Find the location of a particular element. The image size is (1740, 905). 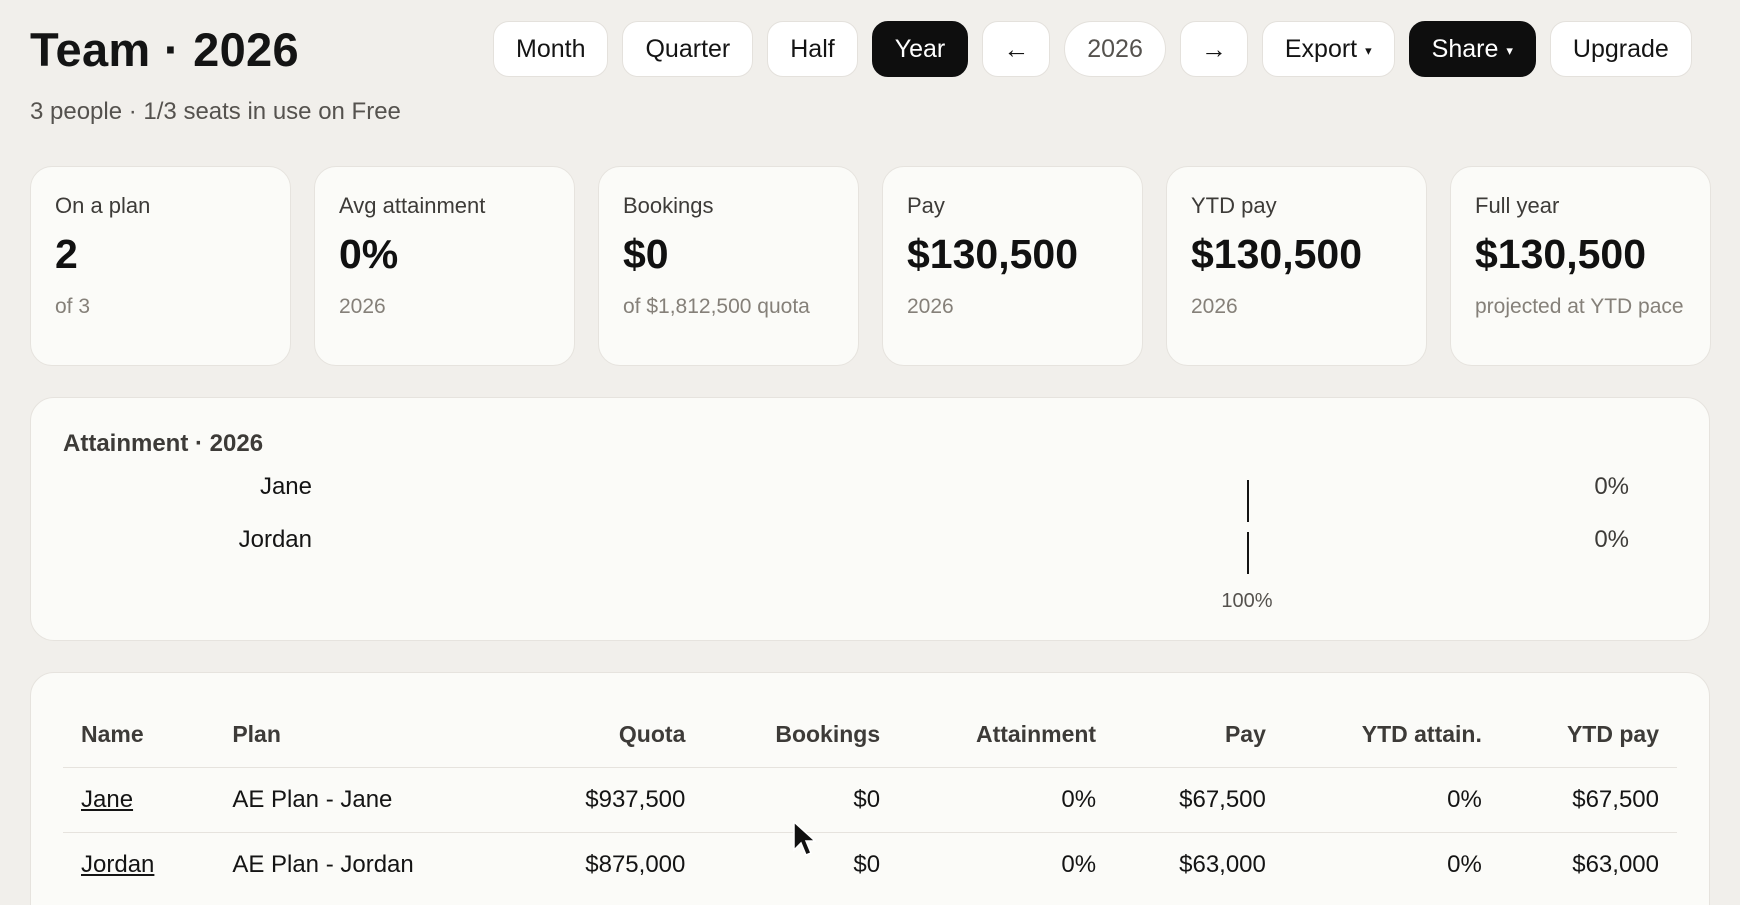

share-label: Share is located at coordinates (1465, 48).